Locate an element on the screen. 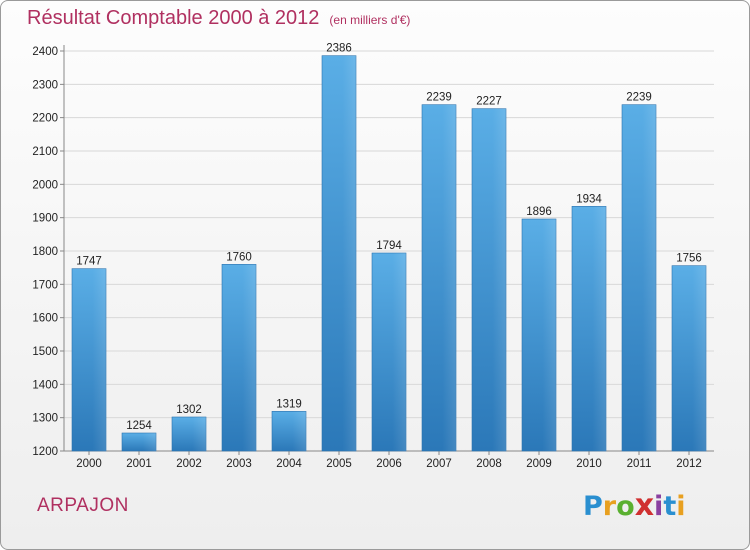 This screenshot has width=750, height=550. logo-letter: r is located at coordinates (609, 506).